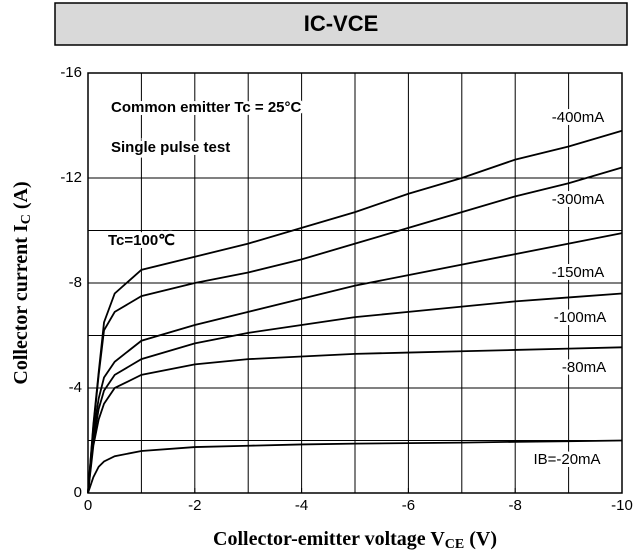 This screenshot has height=558, width=636. Describe the element at coordinates (88, 505) in the screenshot. I see `x-tick-label: 0` at that location.